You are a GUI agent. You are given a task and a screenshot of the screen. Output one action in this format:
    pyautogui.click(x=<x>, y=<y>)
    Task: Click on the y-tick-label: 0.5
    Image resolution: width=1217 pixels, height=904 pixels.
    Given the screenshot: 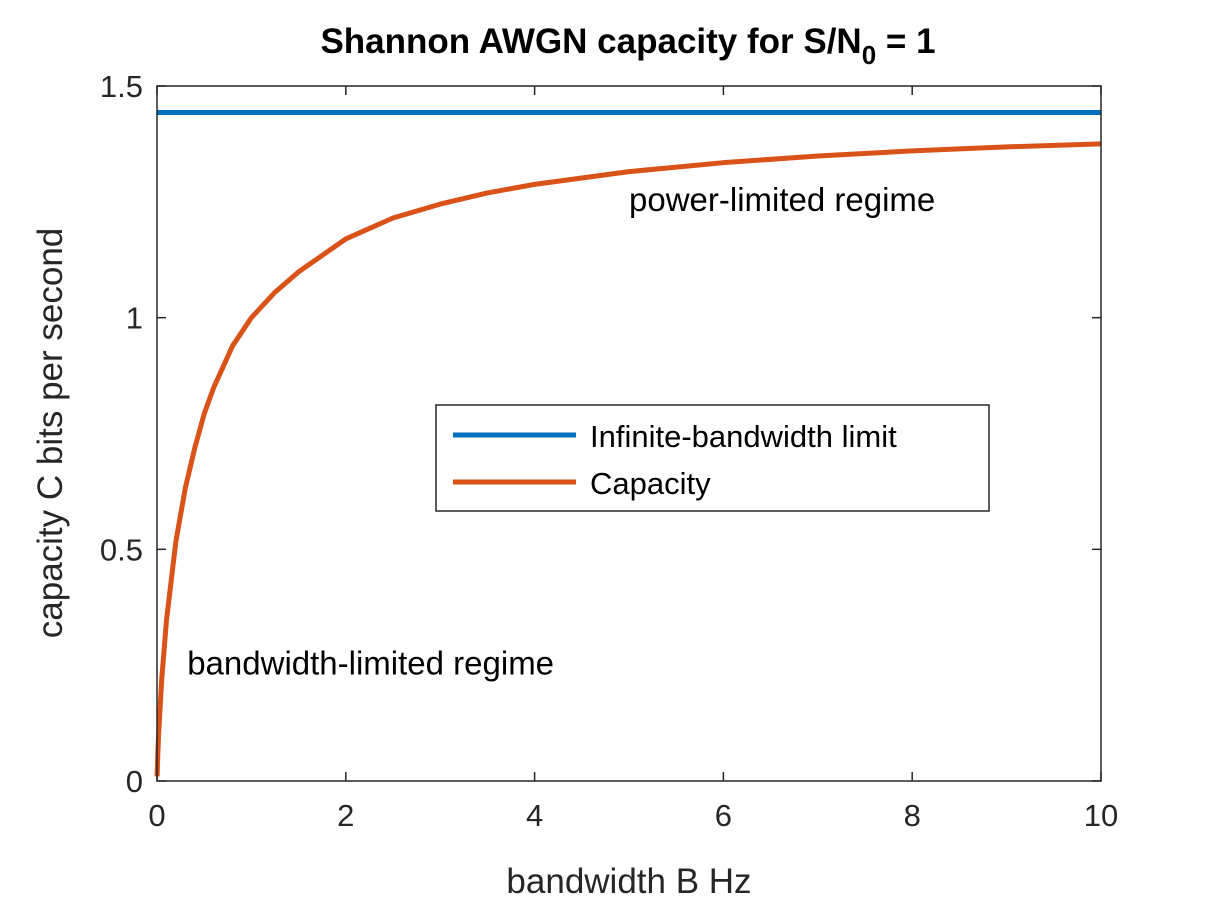 What is the action you would take?
    pyautogui.click(x=121, y=549)
    